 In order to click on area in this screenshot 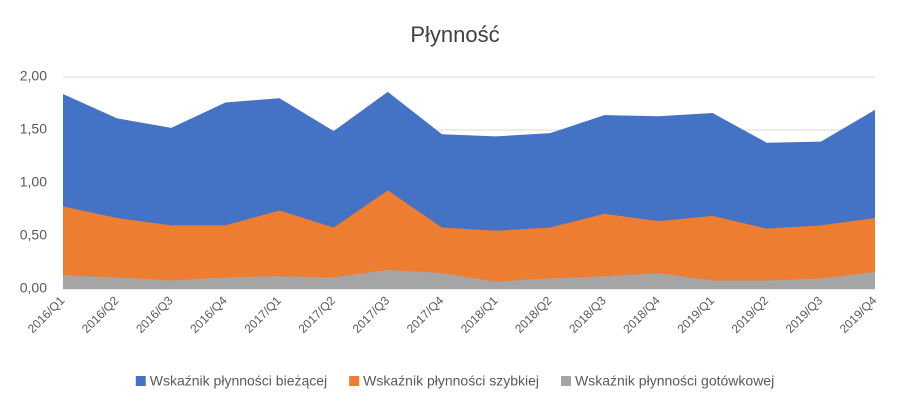, I will do `click(469, 279)`.